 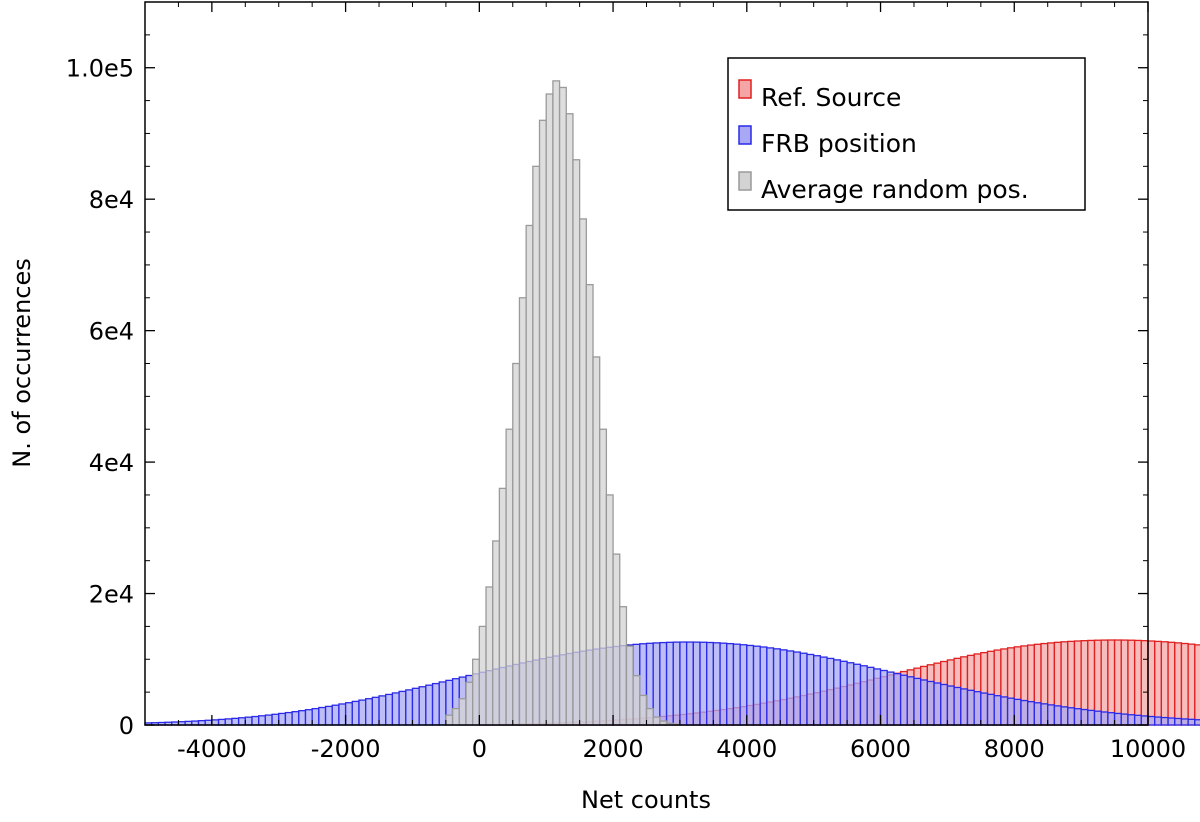 What do you see at coordinates (745, 135) in the screenshot?
I see `legend-swatch-frb-position` at bounding box center [745, 135].